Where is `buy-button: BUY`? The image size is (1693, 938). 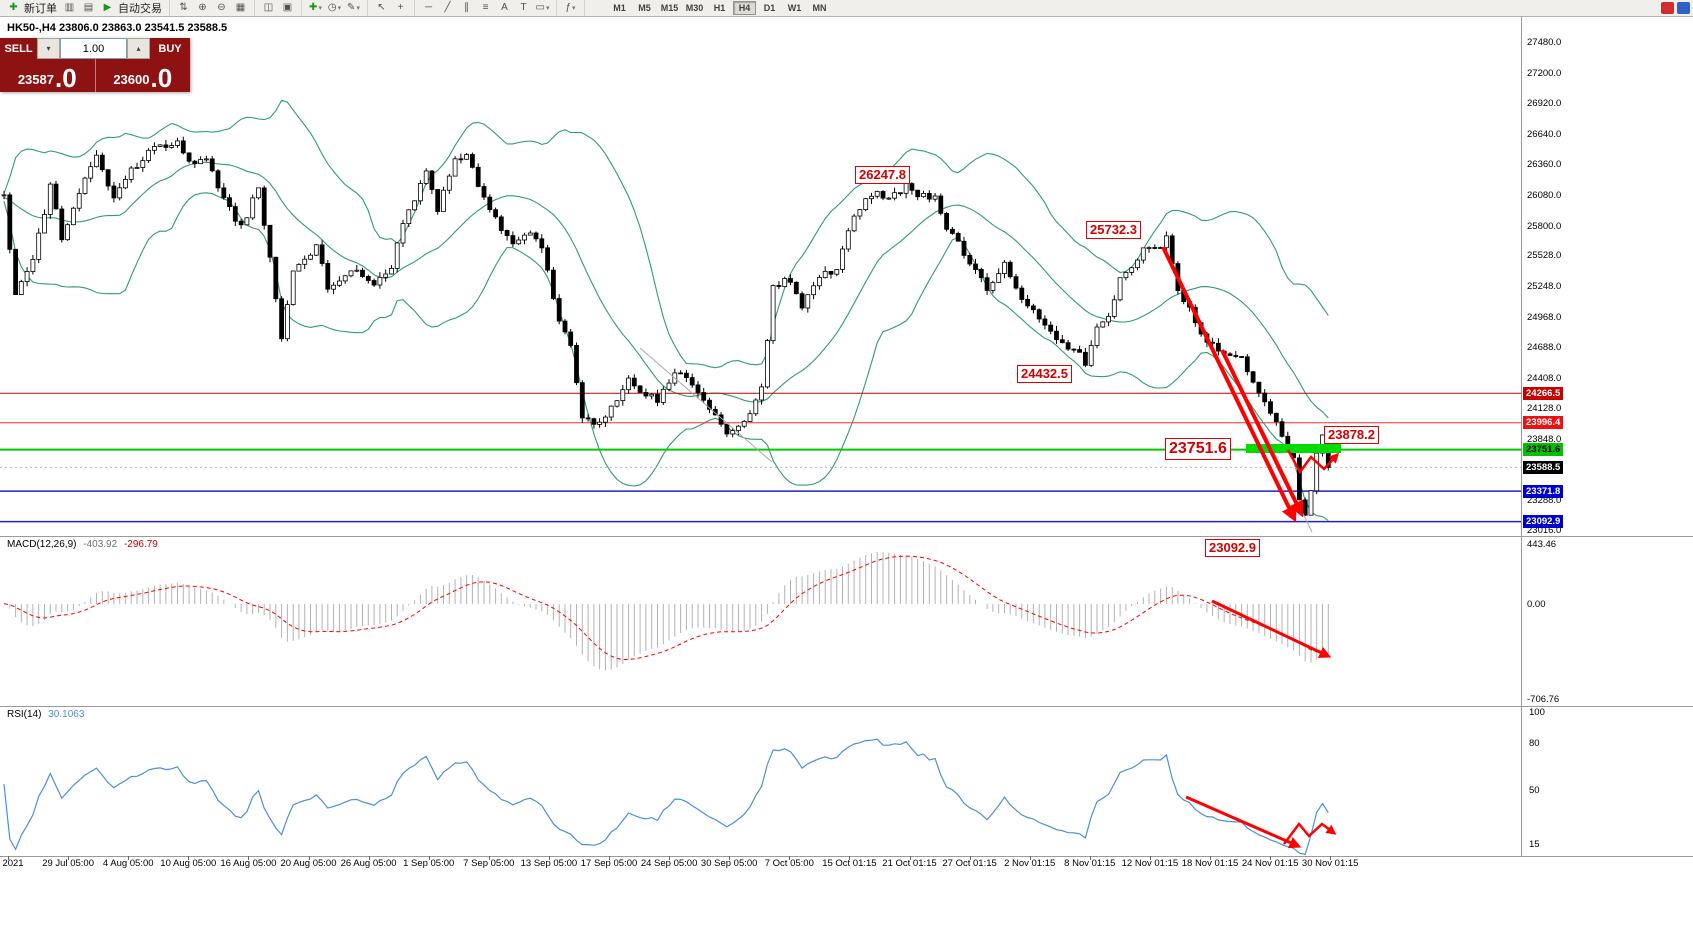 buy-button: BUY is located at coordinates (170, 48).